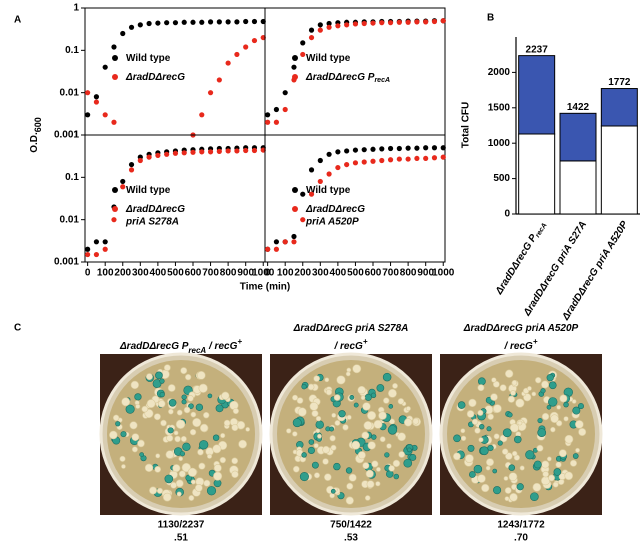  What do you see at coordinates (245, 273) in the screenshot?
I see `x-tick-label: 900` at bounding box center [245, 273].